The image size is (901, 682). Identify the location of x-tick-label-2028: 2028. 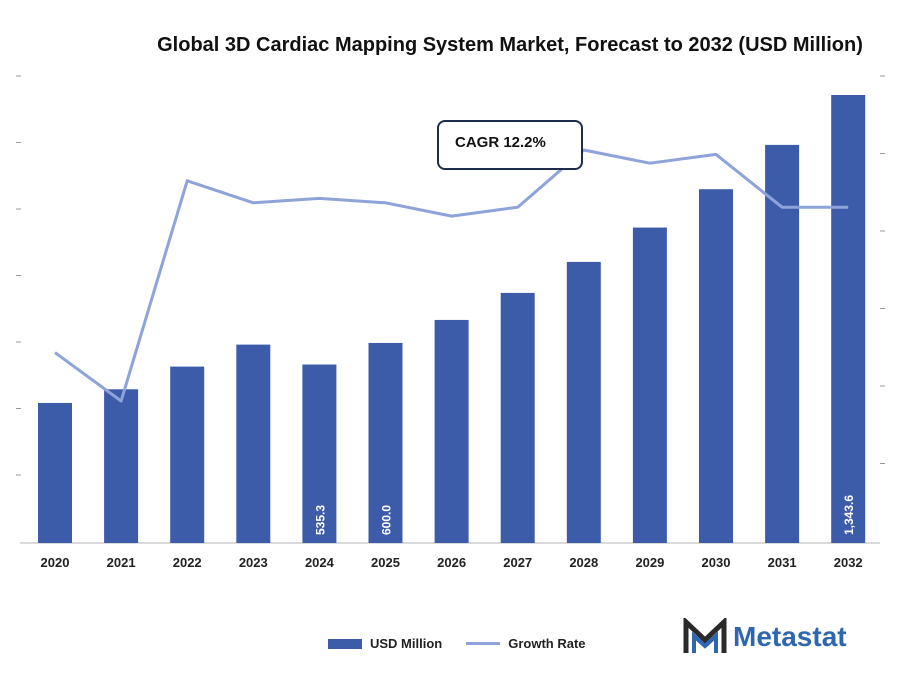
(583, 562).